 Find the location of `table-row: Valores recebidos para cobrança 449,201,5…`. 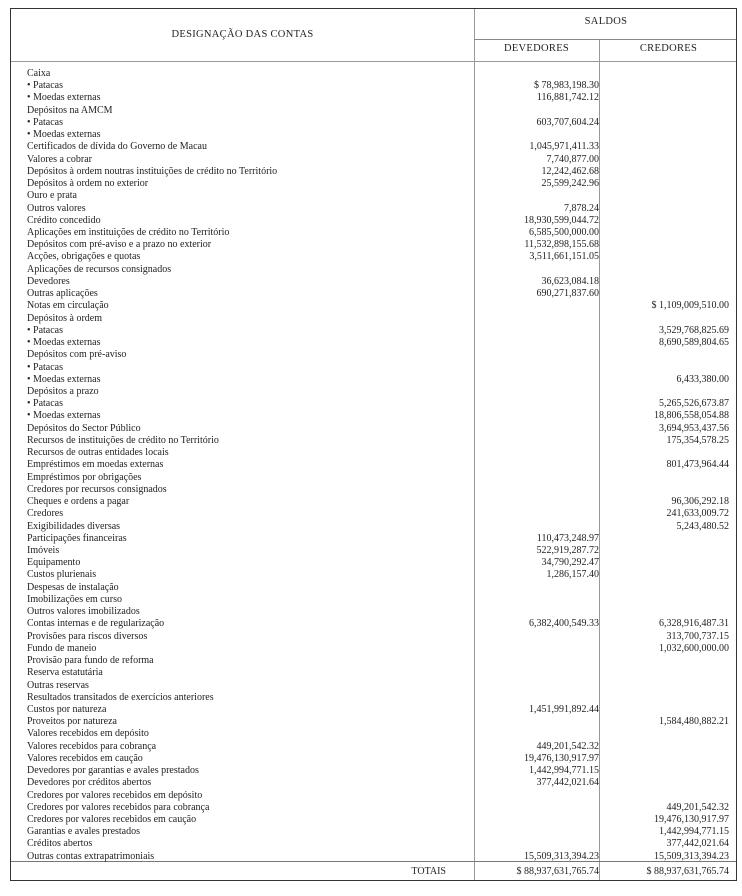

table-row: Valores recebidos para cobrança 449,201,5… is located at coordinates (373, 747).